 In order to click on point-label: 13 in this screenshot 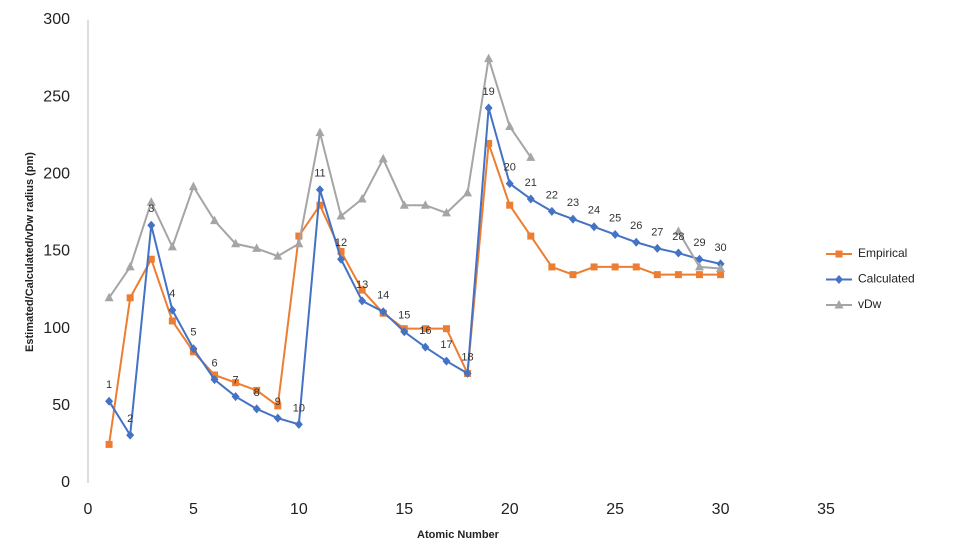, I will do `click(362, 285)`.